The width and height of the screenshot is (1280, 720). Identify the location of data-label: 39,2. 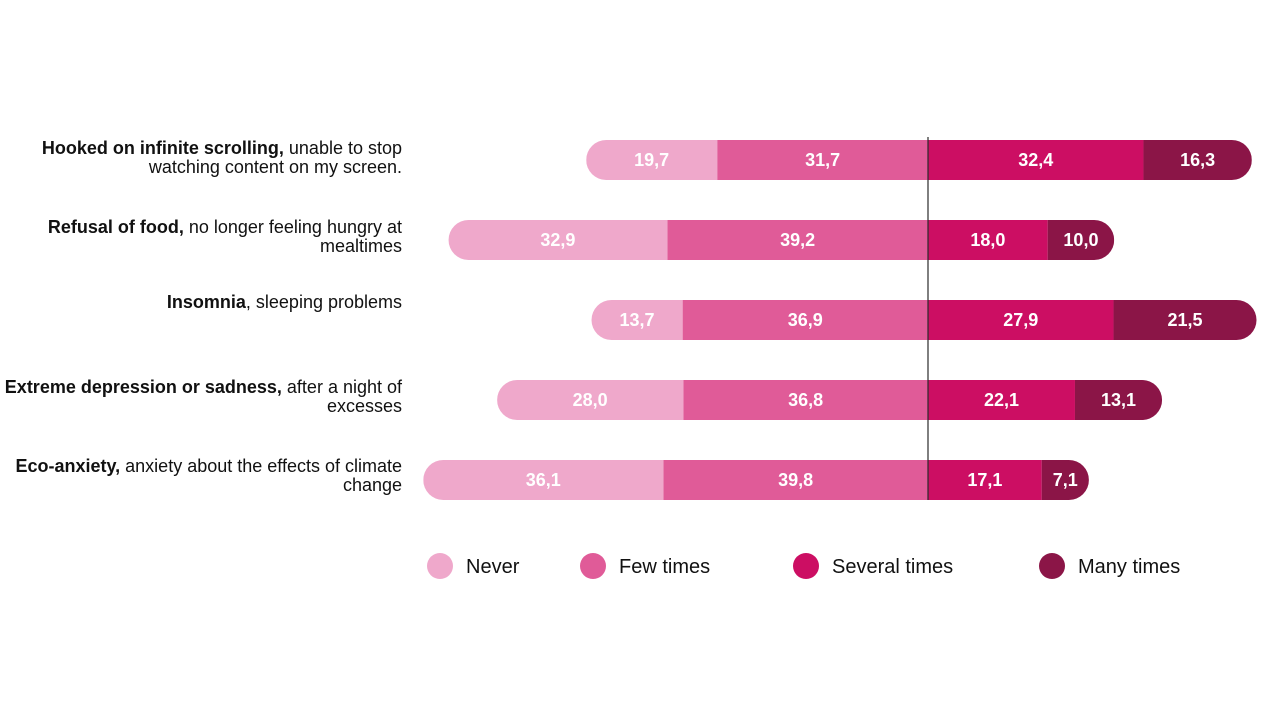
(797, 240).